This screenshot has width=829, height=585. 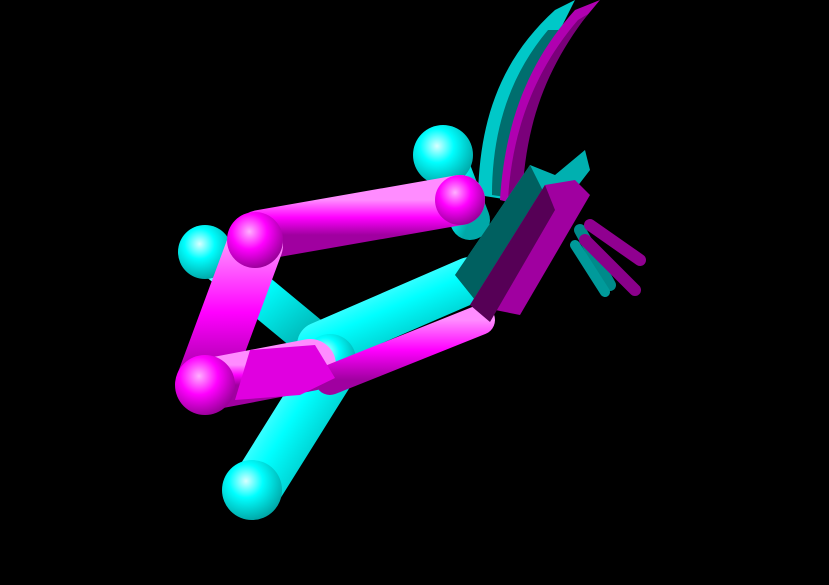 What do you see at coordinates (285, 372) in the screenshot?
I see `magenta-wedge` at bounding box center [285, 372].